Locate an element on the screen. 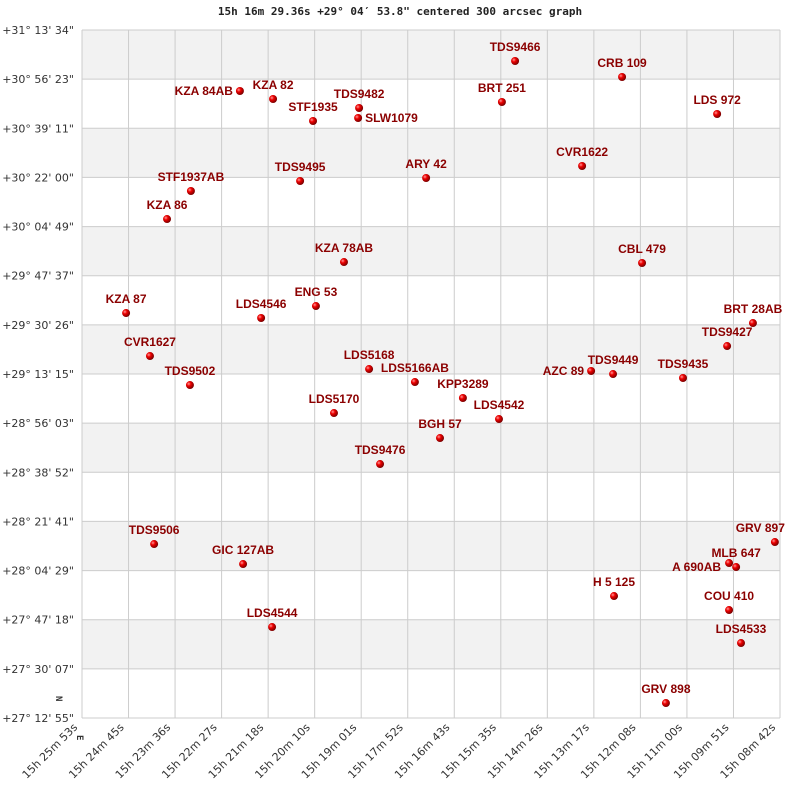  y-tick-label: +30° 39' 11" is located at coordinates (38, 128).